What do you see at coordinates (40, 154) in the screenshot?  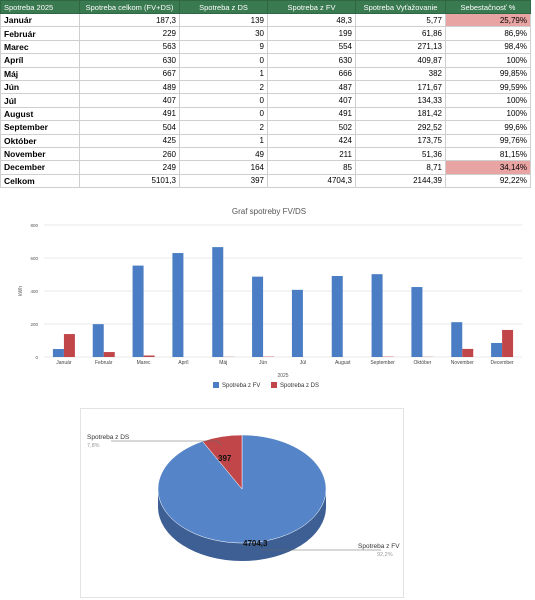 I see `month-cell: November` at bounding box center [40, 154].